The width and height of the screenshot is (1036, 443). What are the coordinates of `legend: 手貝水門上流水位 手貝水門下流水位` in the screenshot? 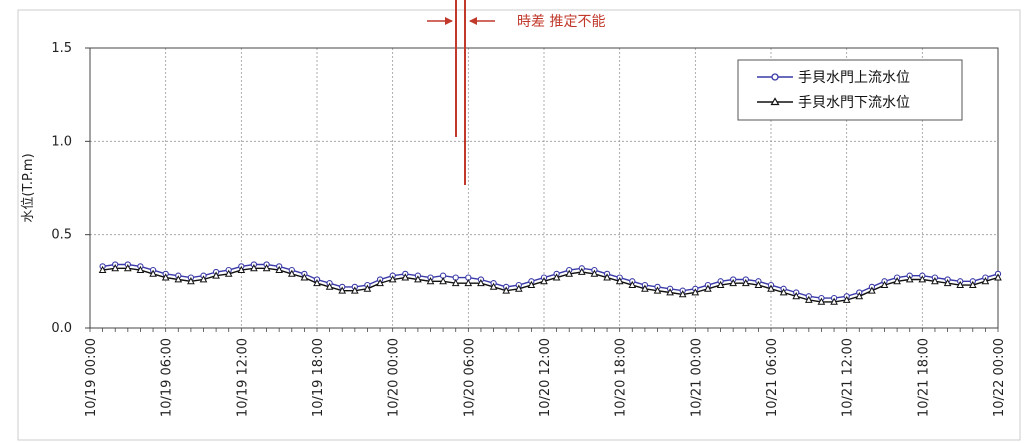 It's located at (850, 90).